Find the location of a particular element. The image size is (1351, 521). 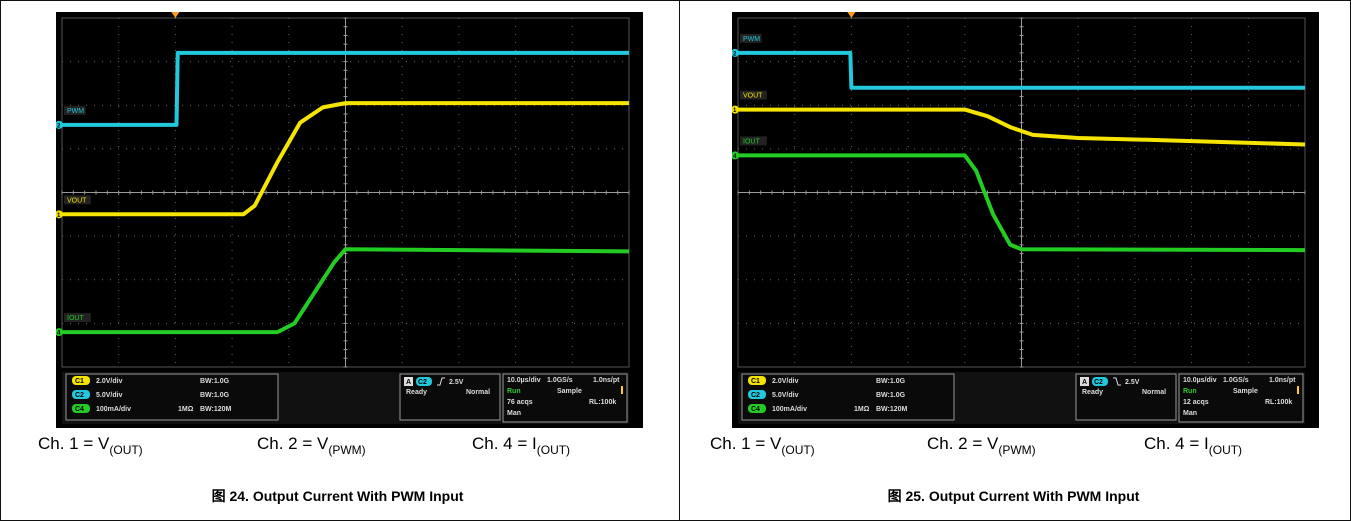

trigger-mode: Normal is located at coordinates (1154, 392).